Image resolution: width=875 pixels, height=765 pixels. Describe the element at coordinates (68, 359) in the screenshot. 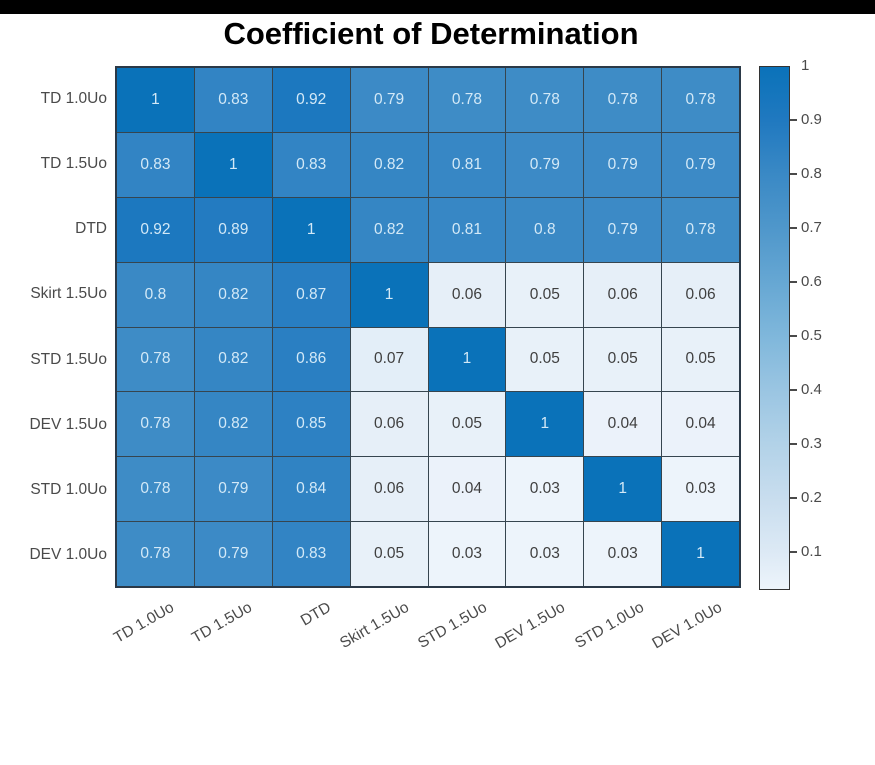

I see `row-label: STD 1.5Uo` at that location.